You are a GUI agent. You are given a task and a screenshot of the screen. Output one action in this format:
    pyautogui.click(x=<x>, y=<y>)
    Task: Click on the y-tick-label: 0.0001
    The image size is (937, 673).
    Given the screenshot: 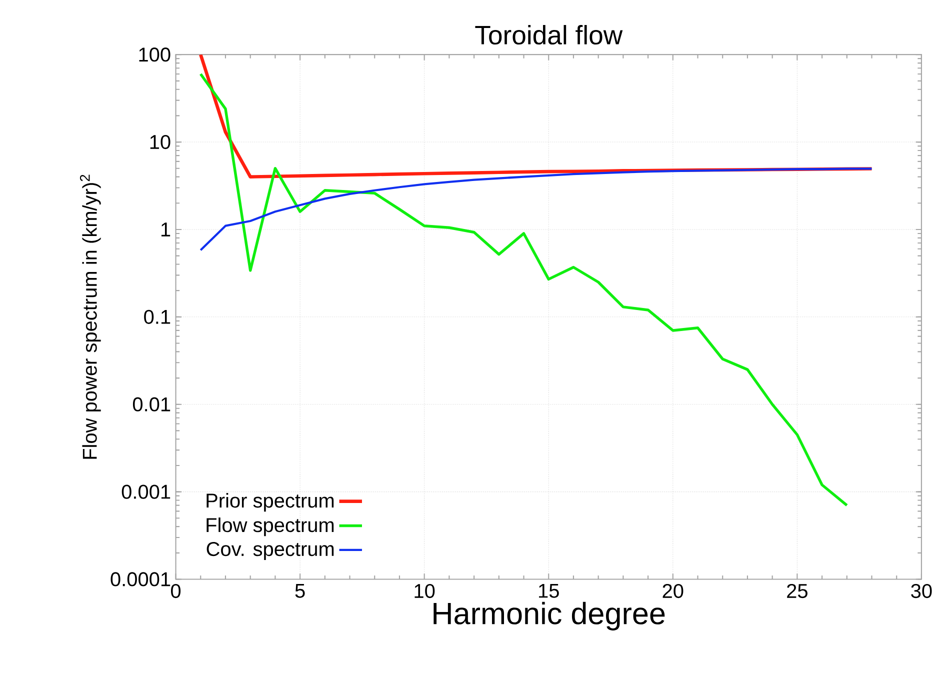 What is the action you would take?
    pyautogui.click(x=140, y=579)
    